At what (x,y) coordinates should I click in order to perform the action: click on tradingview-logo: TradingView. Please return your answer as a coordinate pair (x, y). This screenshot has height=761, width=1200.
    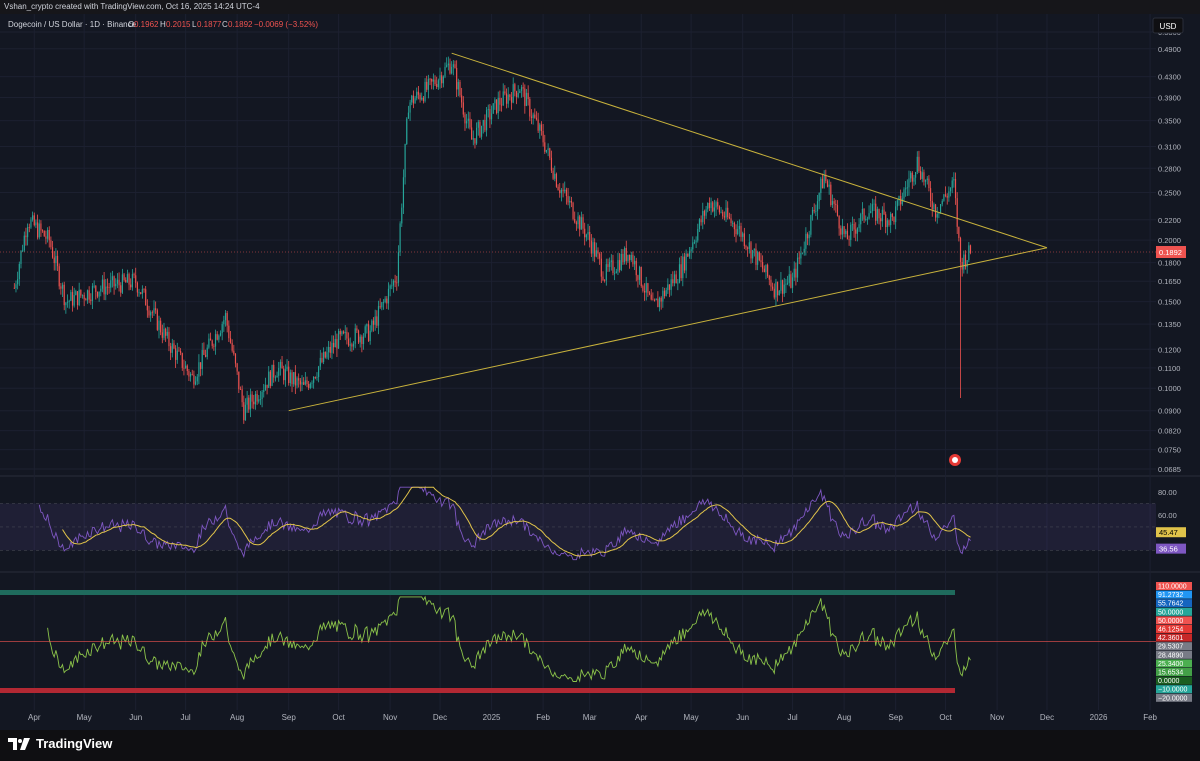
    Looking at the image, I should click on (60, 743).